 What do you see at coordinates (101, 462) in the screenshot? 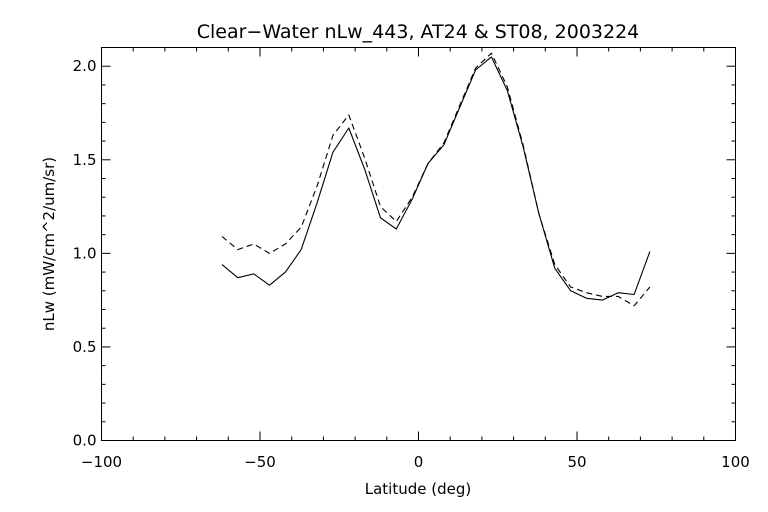
I see `x-tick-label: −100` at bounding box center [101, 462].